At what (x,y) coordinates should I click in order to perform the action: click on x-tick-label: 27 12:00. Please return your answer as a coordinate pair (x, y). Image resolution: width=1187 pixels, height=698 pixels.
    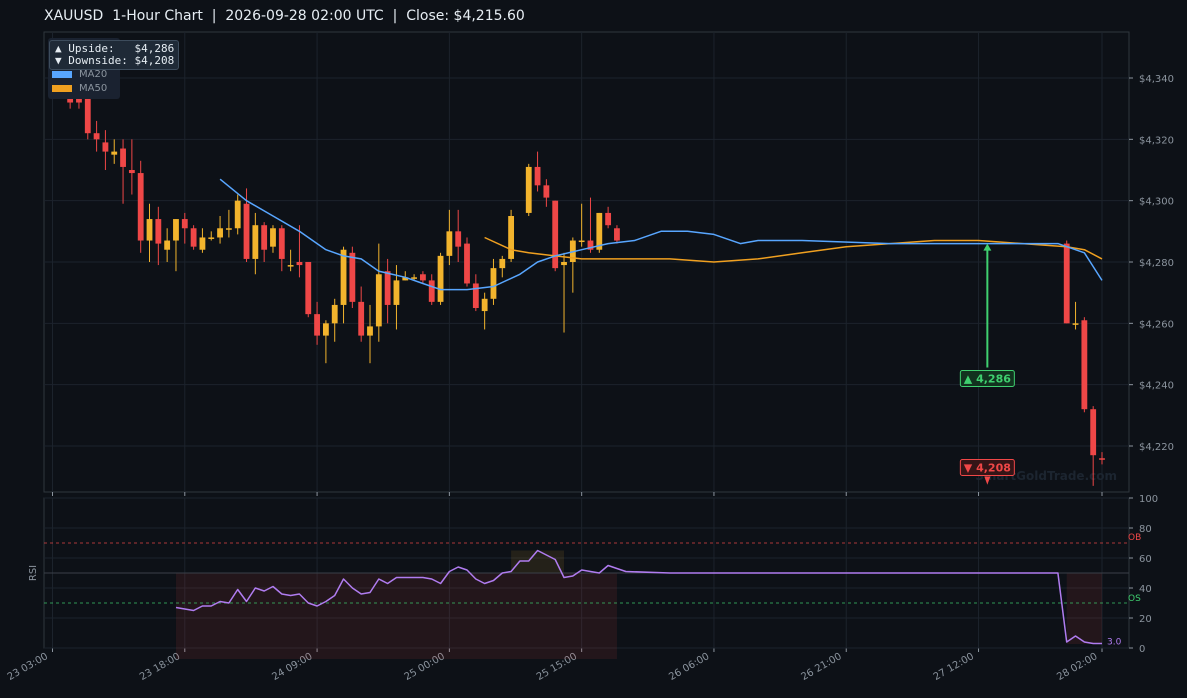
    Looking at the image, I should click on (954, 667).